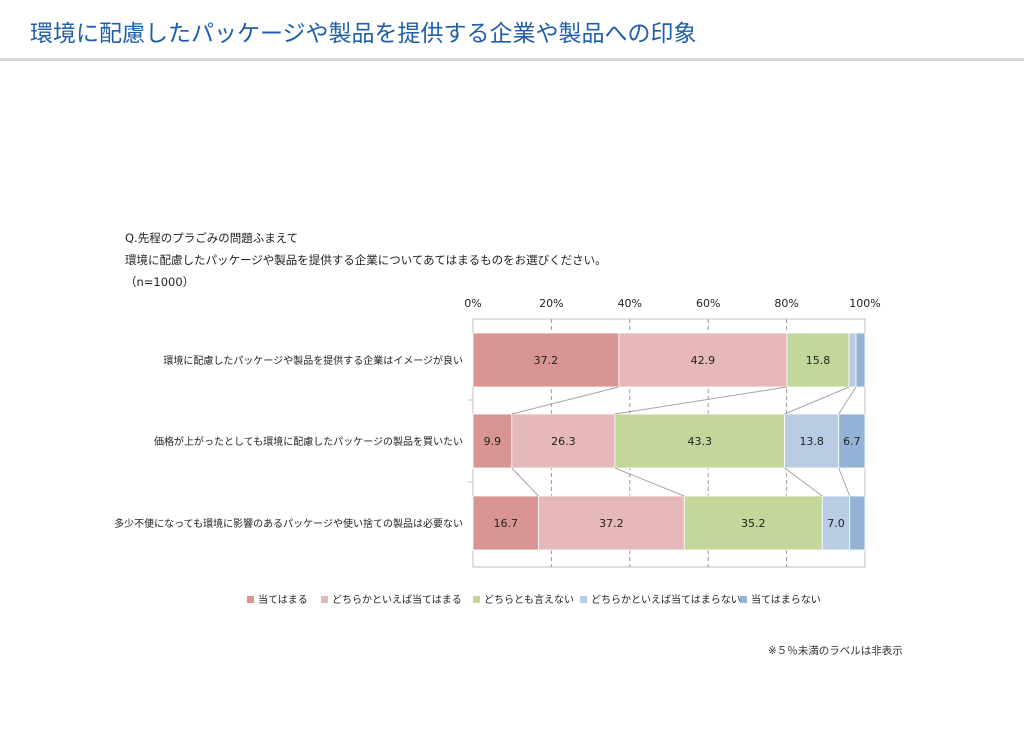  I want to click on legend-label: 当てはまらない, so click(786, 599).